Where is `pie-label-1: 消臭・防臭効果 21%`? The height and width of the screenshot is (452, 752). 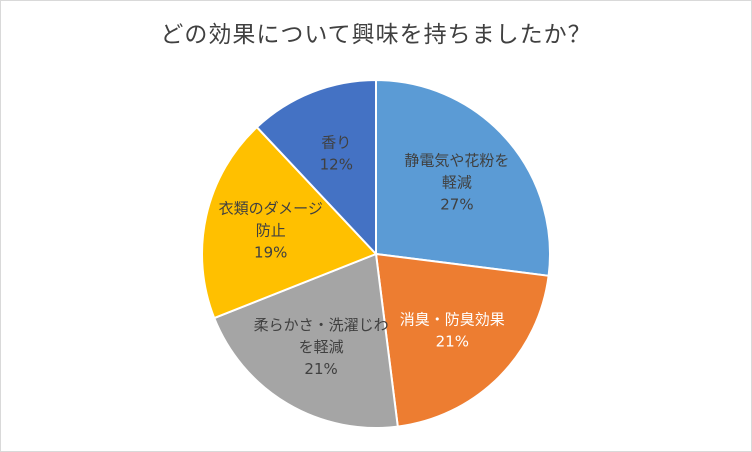
pie-label-1: 消臭・防臭効果 21% is located at coordinates (452, 330).